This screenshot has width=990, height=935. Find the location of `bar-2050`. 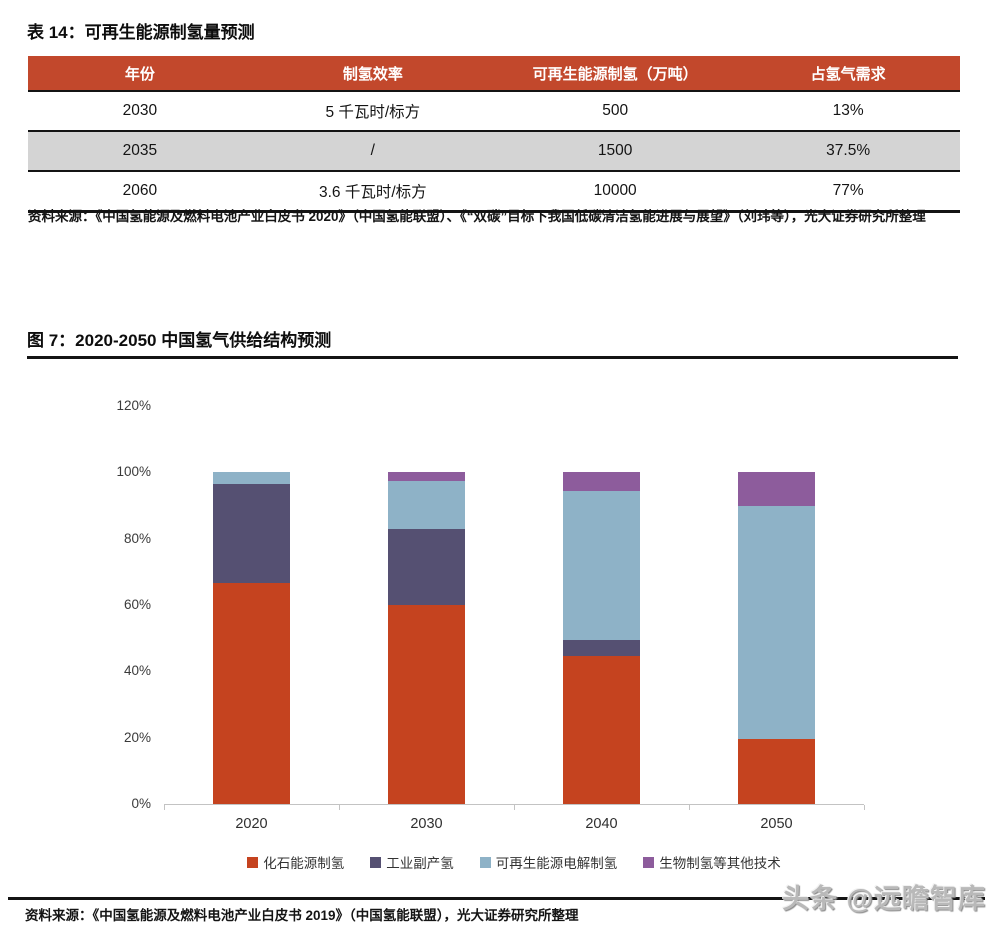

bar-2050 is located at coordinates (776, 638).